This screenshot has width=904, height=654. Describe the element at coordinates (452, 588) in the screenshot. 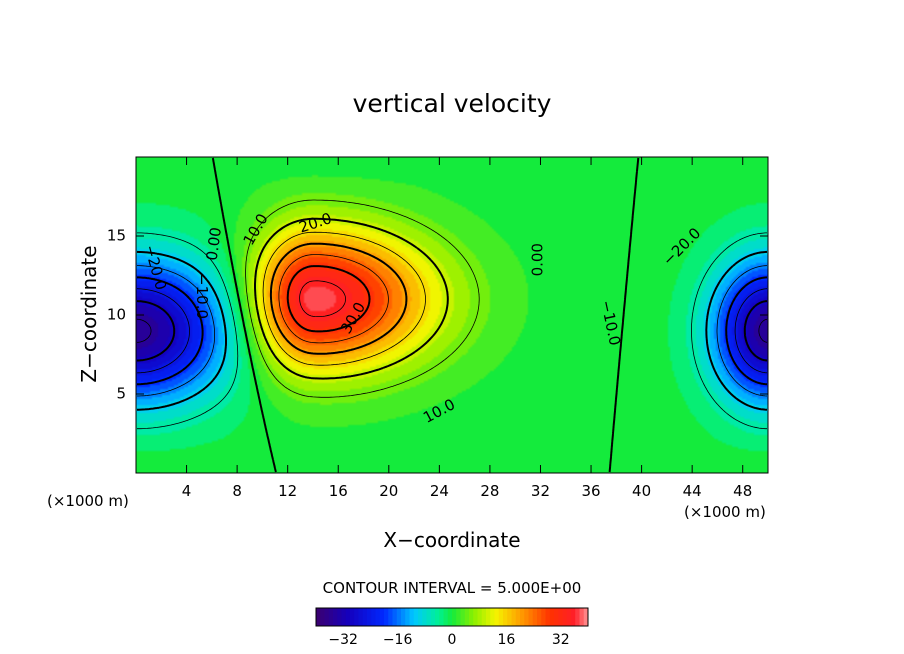

I see `contour-interval-text: CONTOUR INTERVAL = 5.000E+00` at that location.